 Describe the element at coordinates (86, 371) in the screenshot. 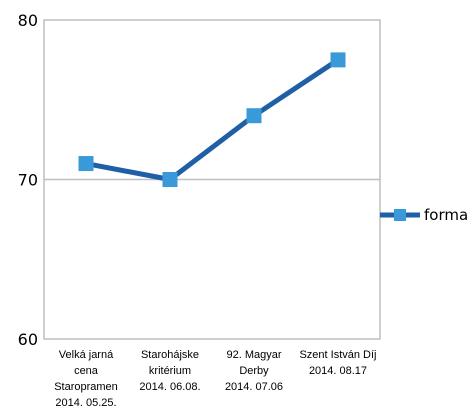

I see `x-tick-label-line: cena` at that location.